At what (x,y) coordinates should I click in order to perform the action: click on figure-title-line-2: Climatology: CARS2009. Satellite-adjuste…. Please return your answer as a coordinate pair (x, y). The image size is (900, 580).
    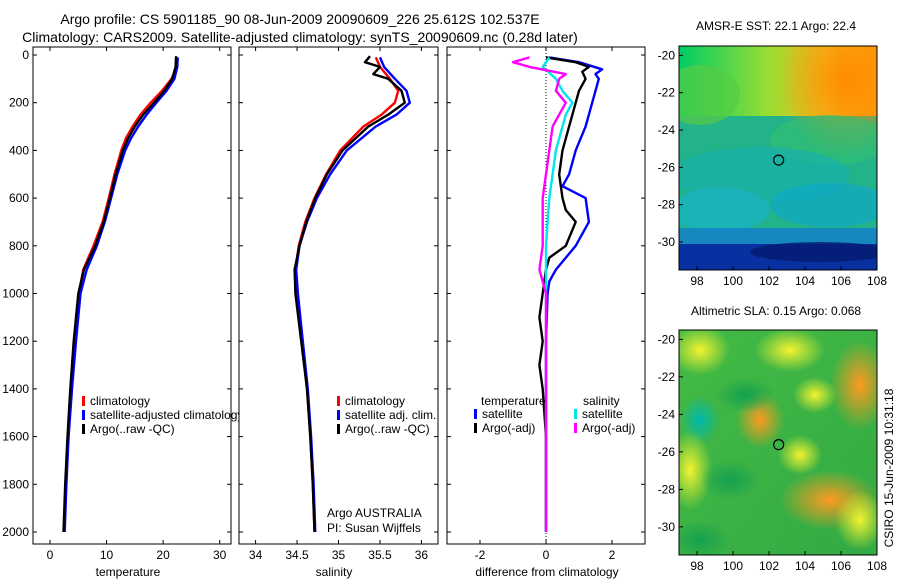
    Looking at the image, I should click on (300, 37).